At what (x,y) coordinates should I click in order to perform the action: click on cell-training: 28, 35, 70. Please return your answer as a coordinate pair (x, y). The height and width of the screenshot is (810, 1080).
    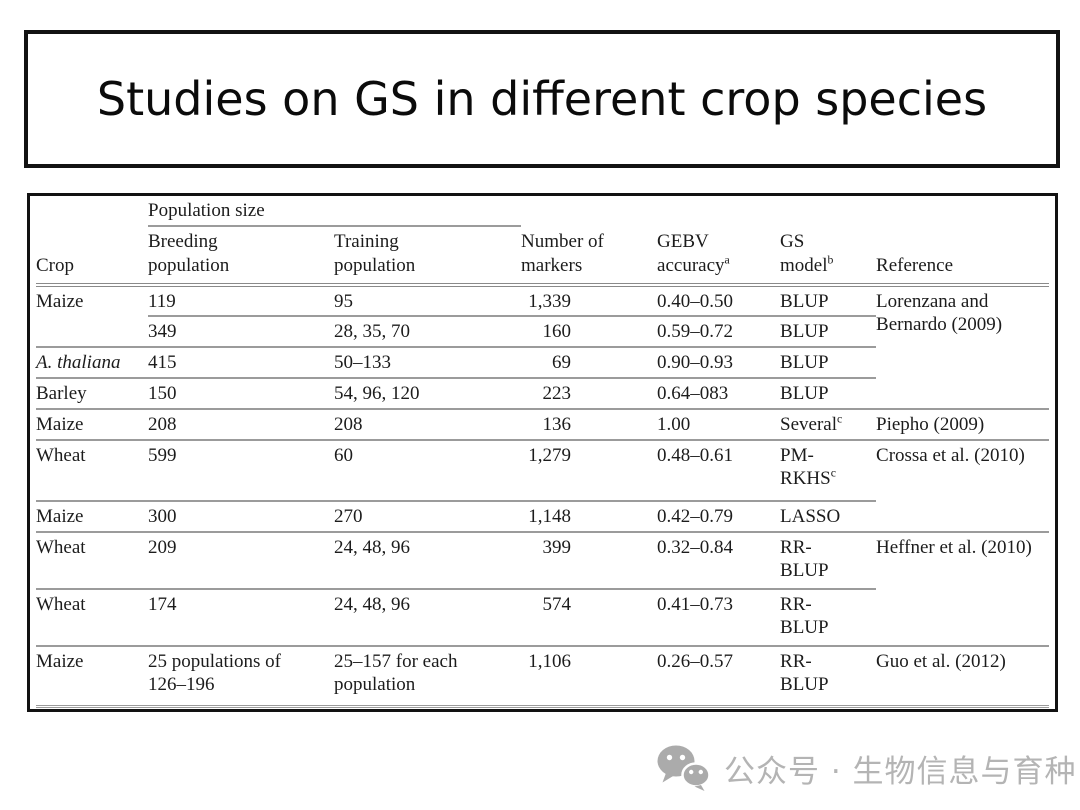
    Looking at the image, I should click on (428, 331).